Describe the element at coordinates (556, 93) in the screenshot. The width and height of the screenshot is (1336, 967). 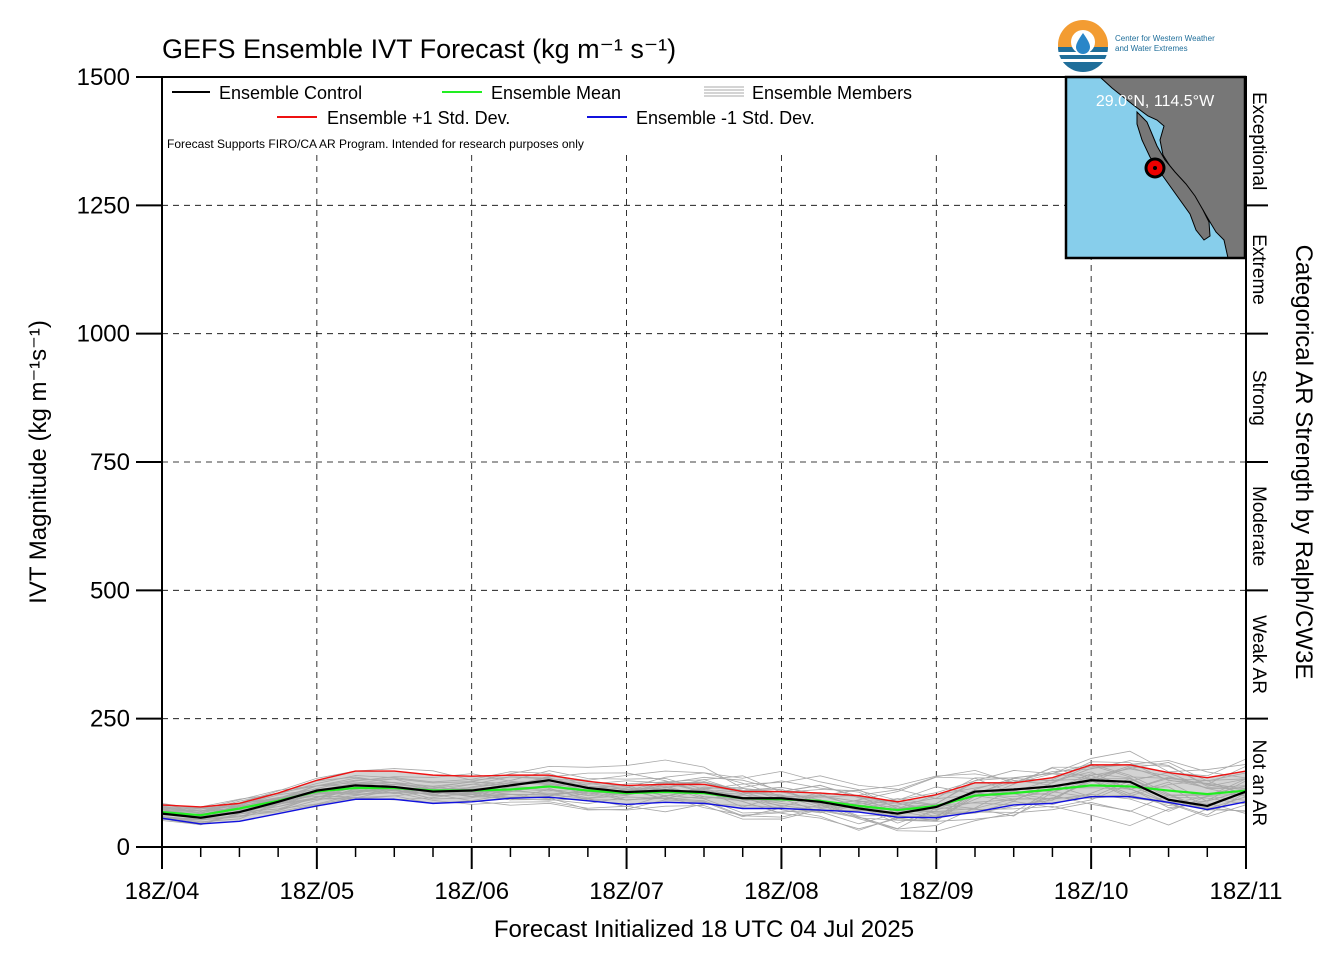
I see `legend-label-mean: Ensemble Mean` at that location.